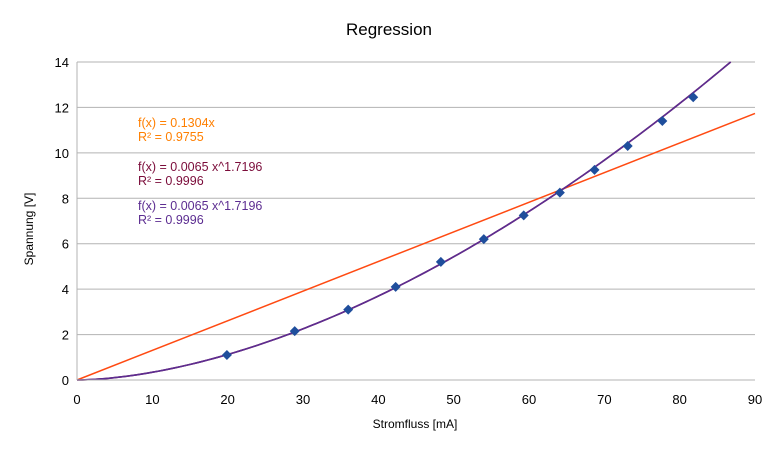  I want to click on trendline-equation: f(x) = 0.1304x, so click(177, 123).